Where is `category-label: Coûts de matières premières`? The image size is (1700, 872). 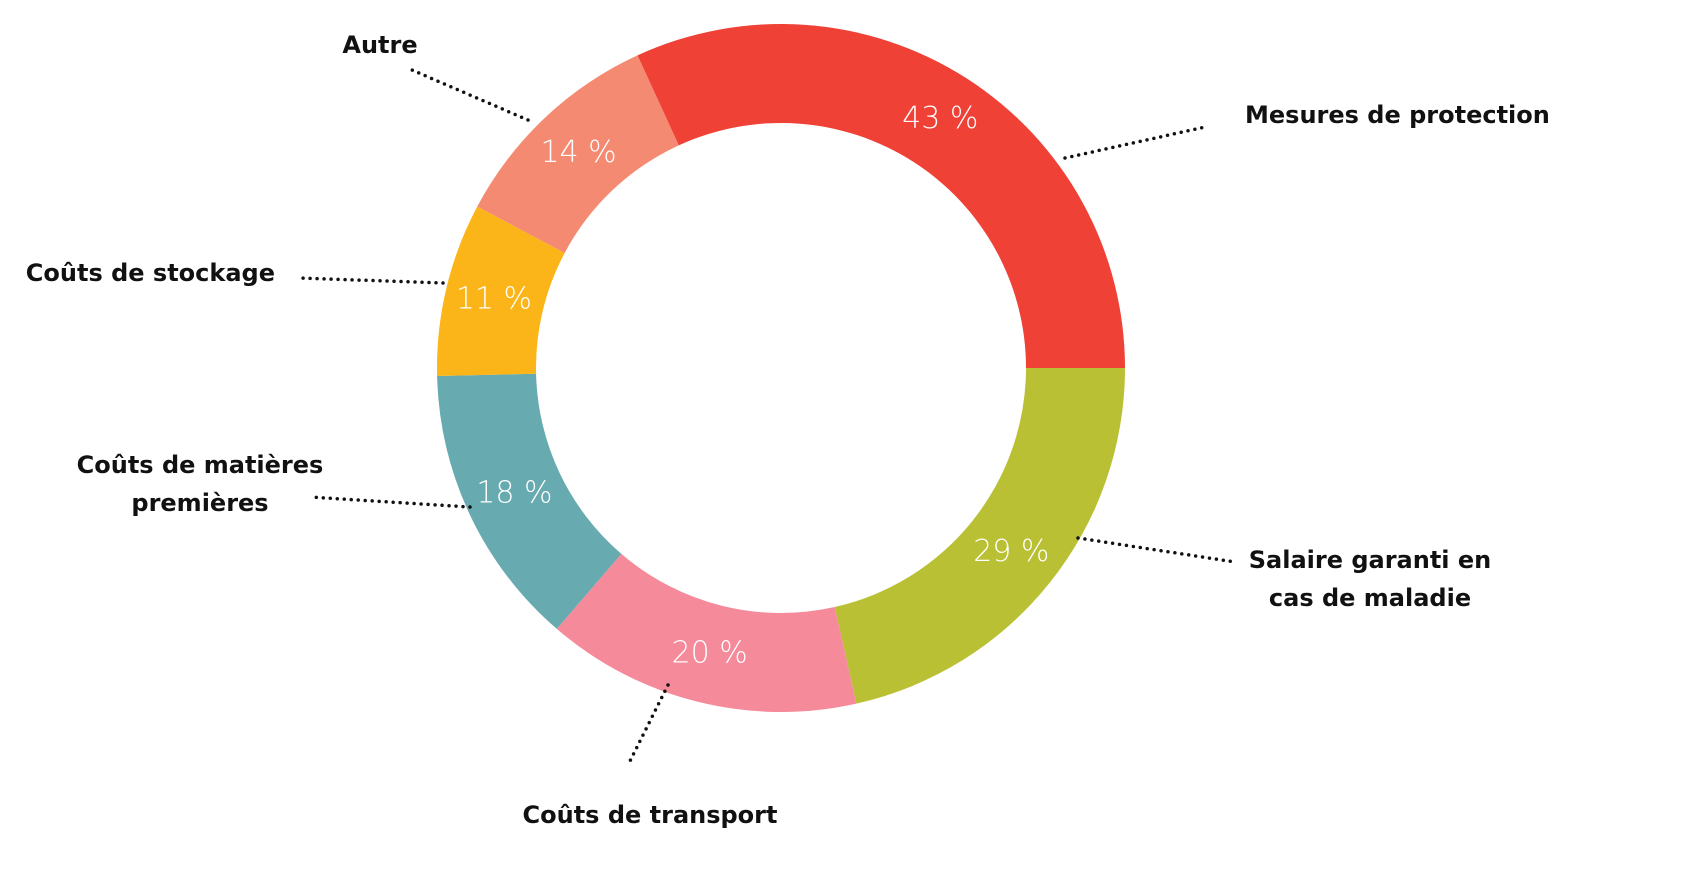 category-label: Coûts de matières premières is located at coordinates (200, 484).